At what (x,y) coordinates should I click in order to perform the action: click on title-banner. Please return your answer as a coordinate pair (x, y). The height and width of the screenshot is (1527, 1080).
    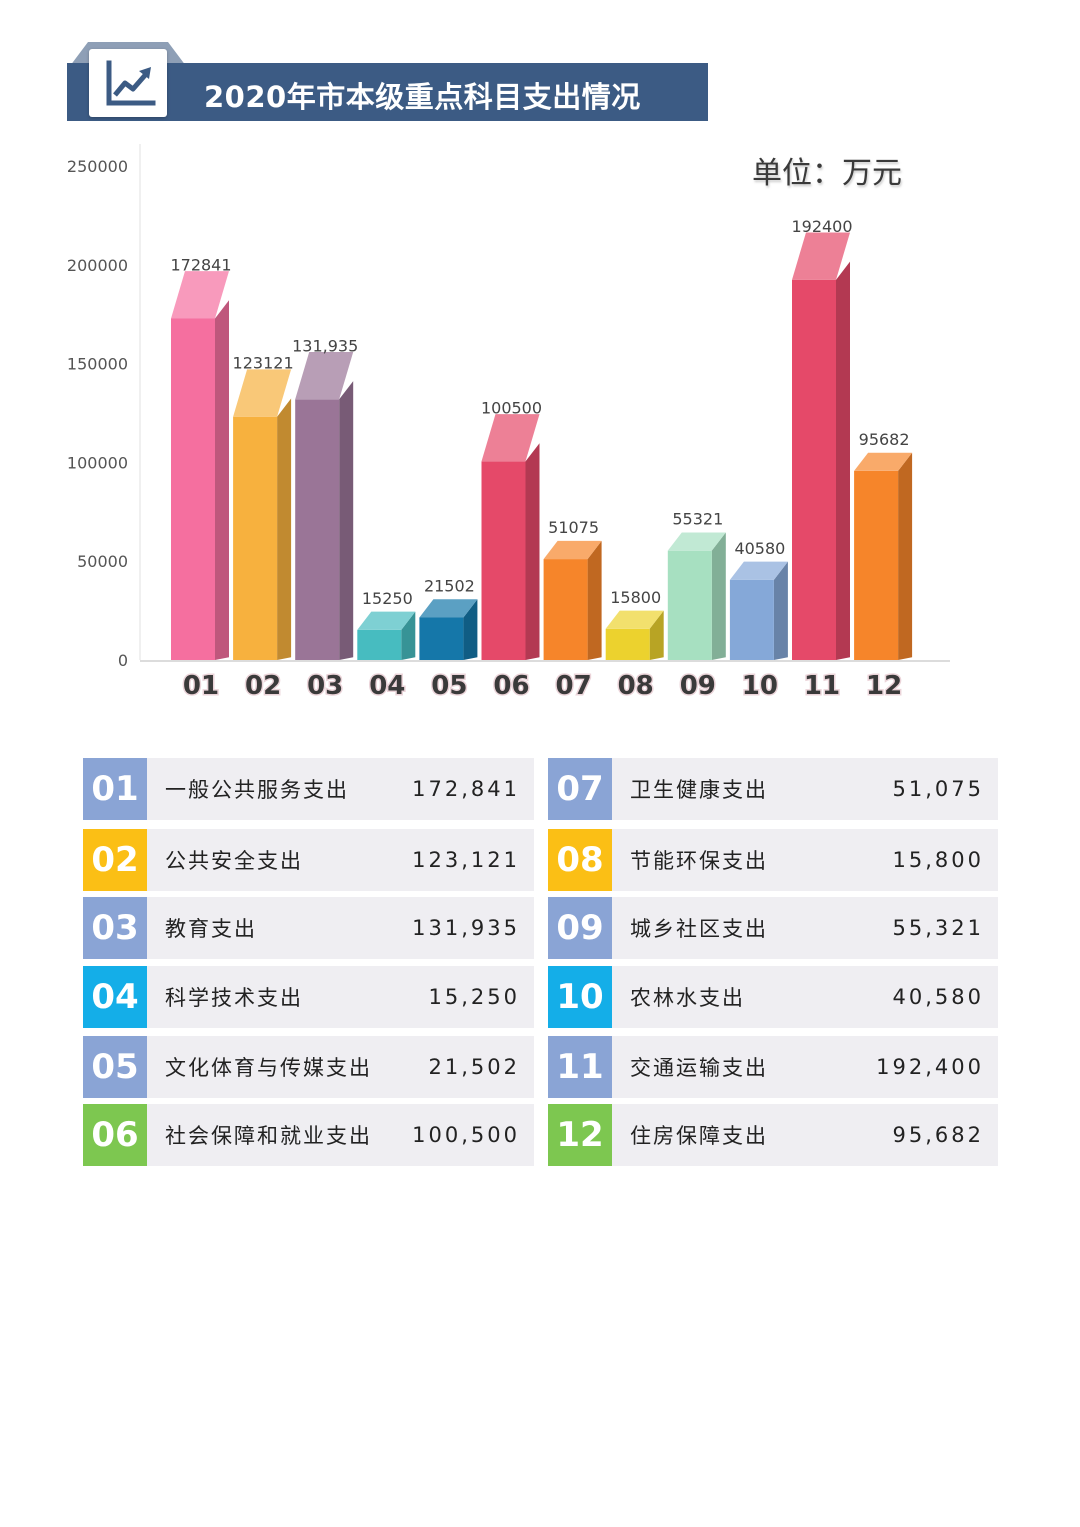
    Looking at the image, I should click on (387, 92).